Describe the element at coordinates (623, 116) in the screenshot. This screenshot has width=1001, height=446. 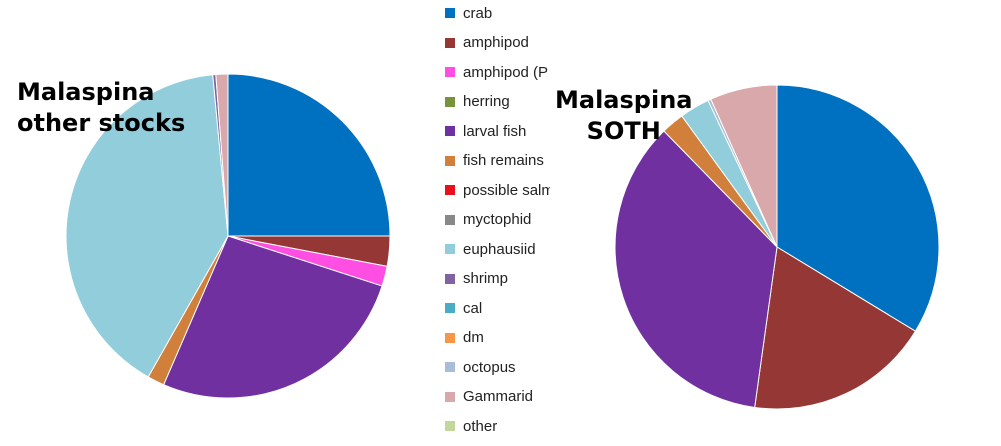
I see `chart-title-soth: Malaspina SOTH` at that location.